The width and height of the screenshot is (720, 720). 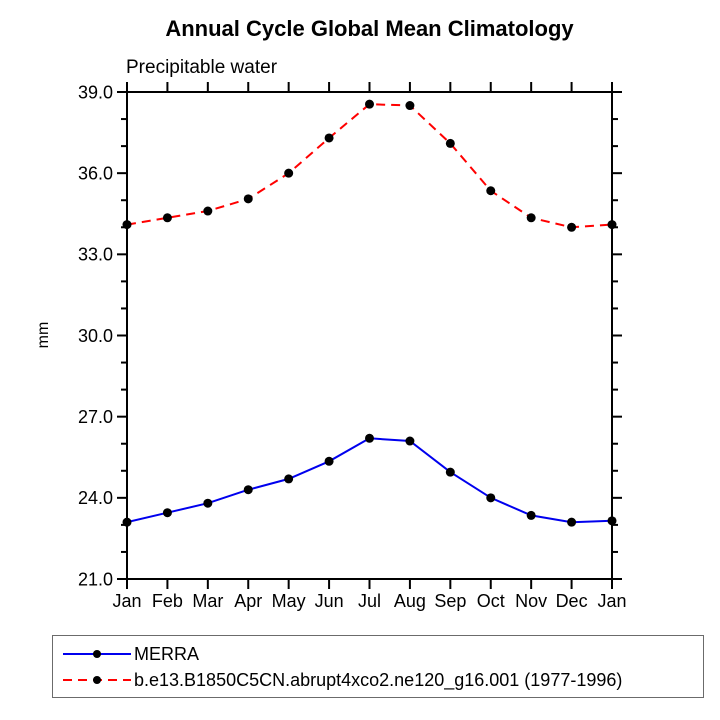 I want to click on x-tick-label: Apr, so click(x=248, y=601).